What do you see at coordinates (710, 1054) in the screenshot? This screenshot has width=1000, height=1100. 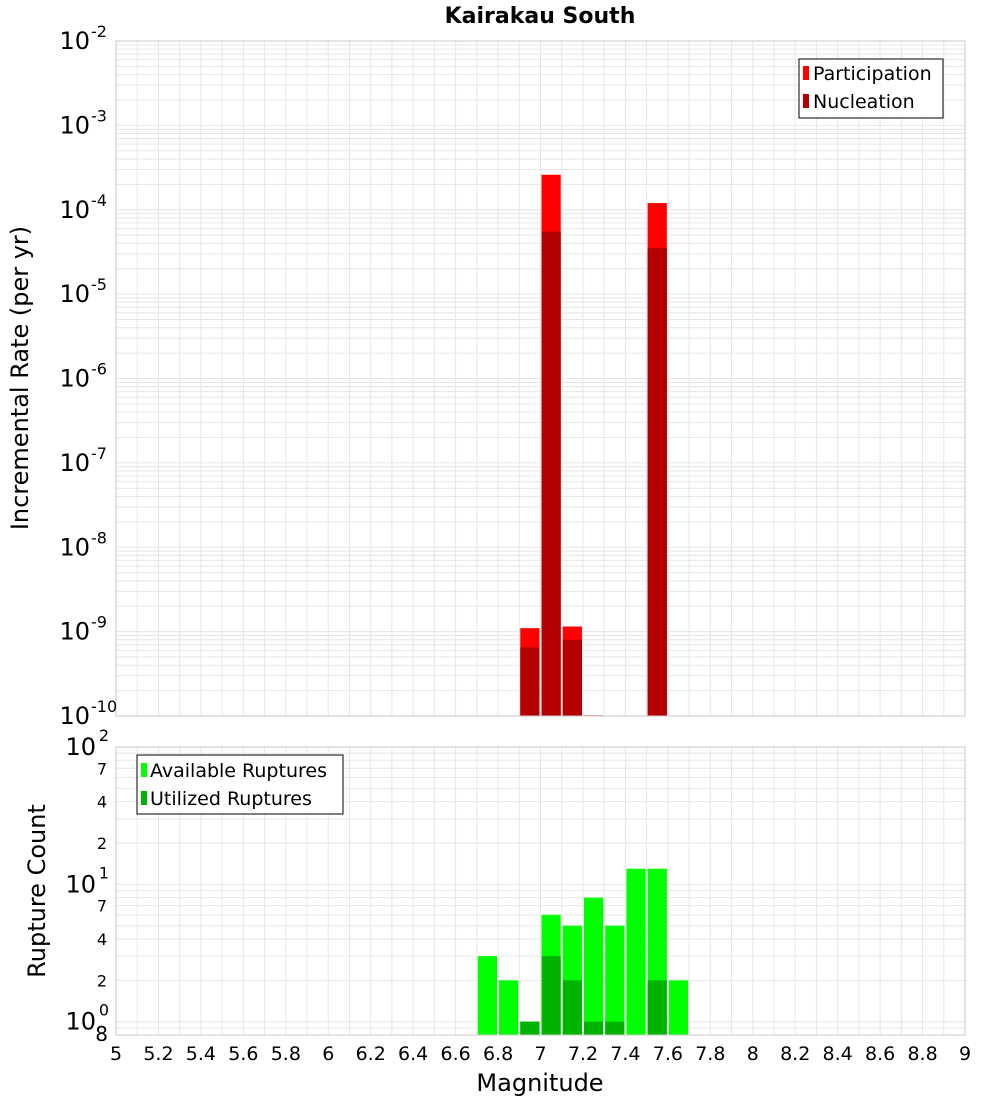 I see `x-tick-label: 7.8` at bounding box center [710, 1054].